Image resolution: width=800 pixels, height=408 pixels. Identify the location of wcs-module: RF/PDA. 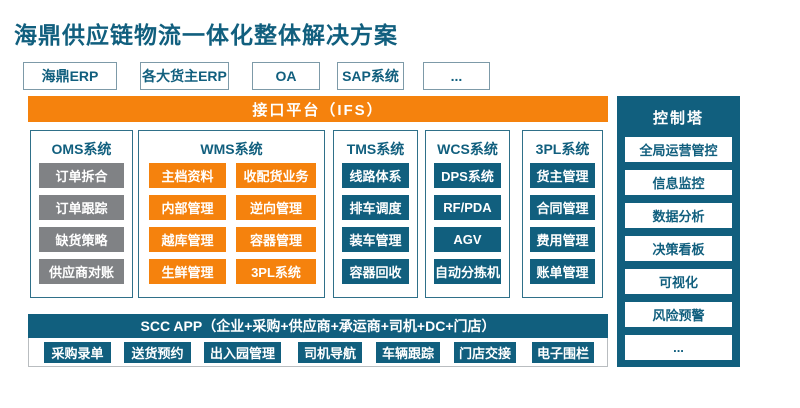
(467, 207).